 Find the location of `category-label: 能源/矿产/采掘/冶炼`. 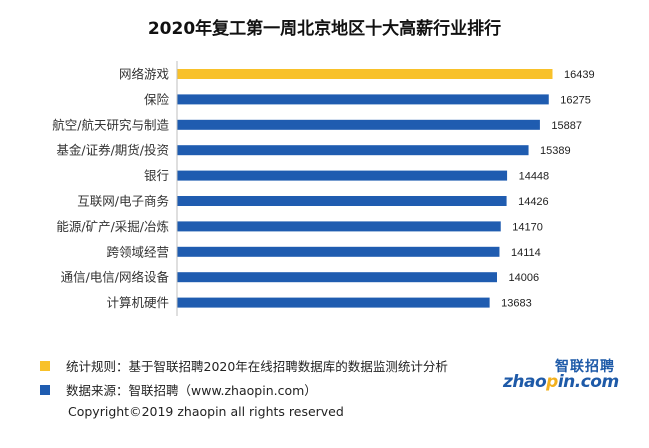

category-label: 能源/矿产/采掘/冶炼 is located at coordinates (112, 226).